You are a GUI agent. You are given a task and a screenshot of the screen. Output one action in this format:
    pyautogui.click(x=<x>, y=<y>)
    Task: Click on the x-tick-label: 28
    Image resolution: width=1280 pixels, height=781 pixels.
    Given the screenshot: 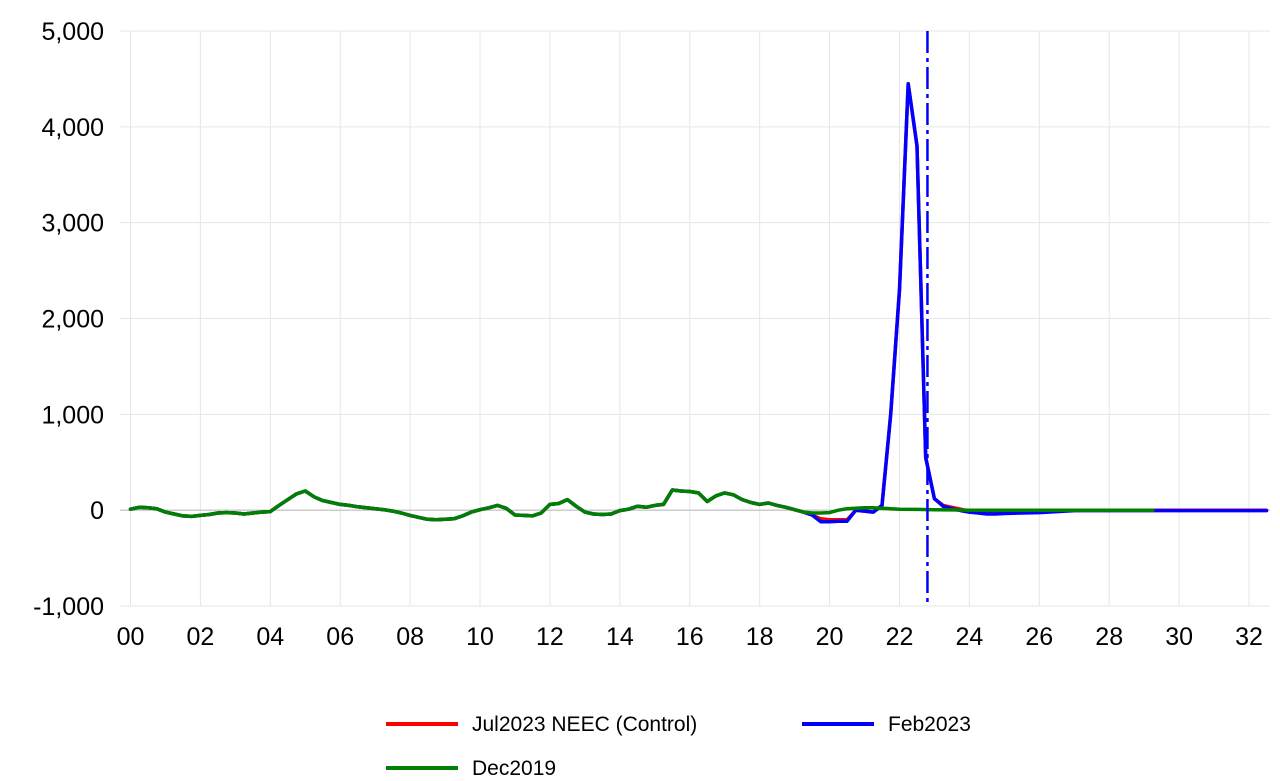 What is the action you would take?
    pyautogui.click(x=1109, y=637)
    